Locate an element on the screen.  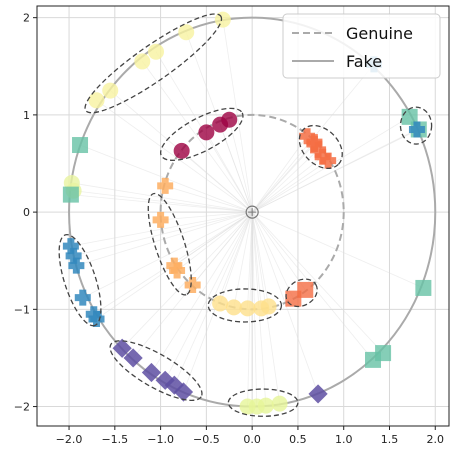
y-tick-label: −2 is located at coordinates (22, 407).